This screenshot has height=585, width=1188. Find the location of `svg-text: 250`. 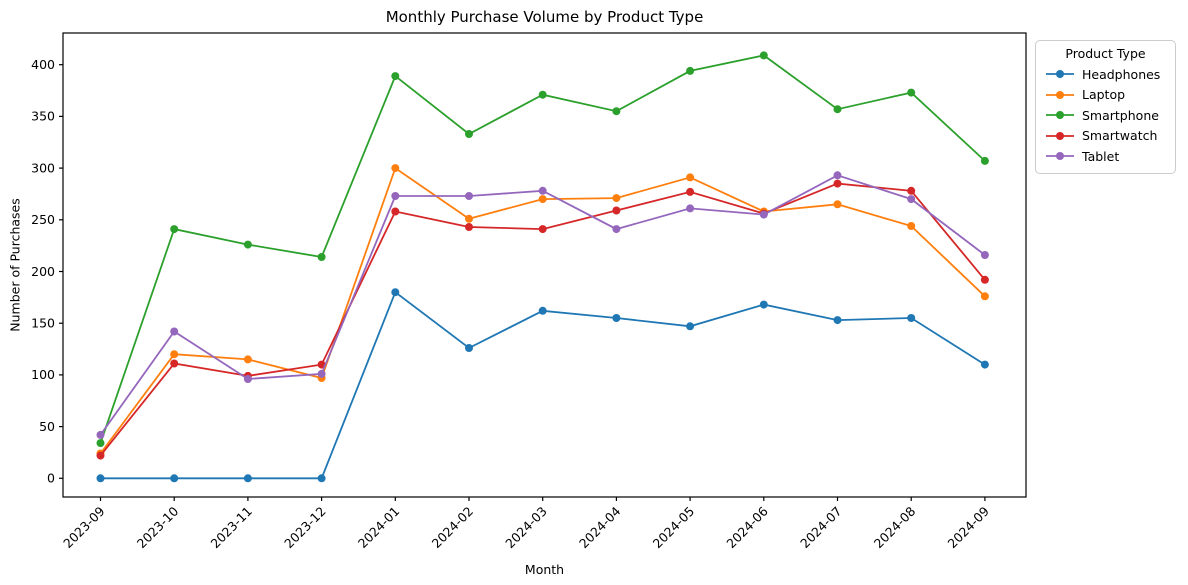

svg-text: 250 is located at coordinates (43, 219).